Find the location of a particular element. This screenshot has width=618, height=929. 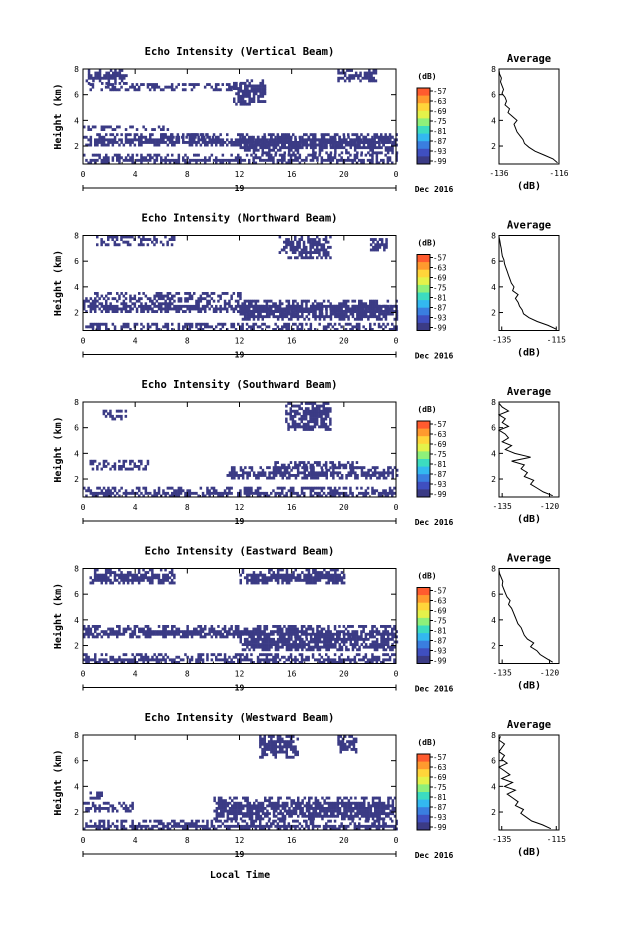

echo-region is located at coordinates (319, 642).